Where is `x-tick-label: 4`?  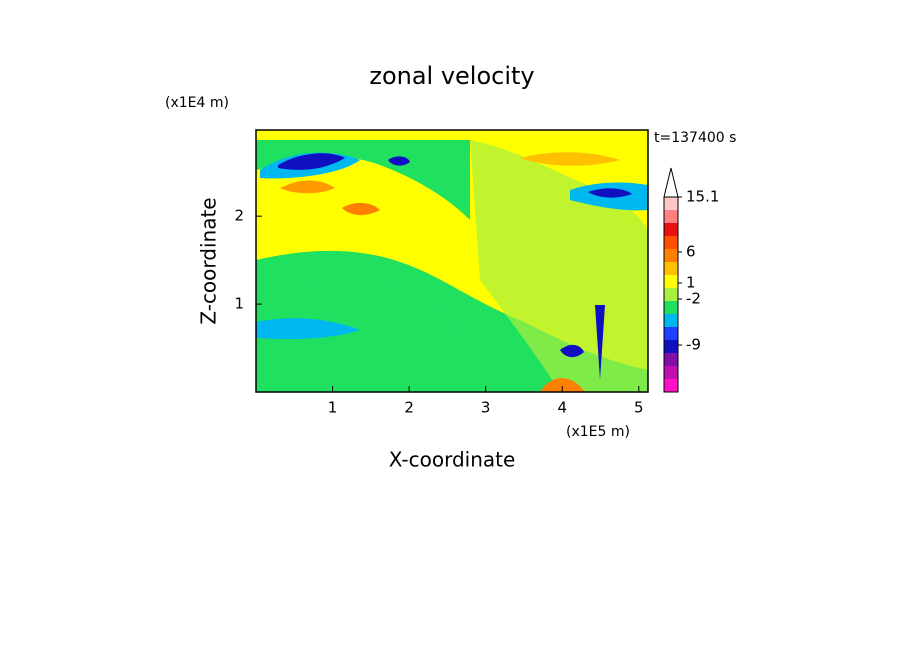 x-tick-label: 4 is located at coordinates (562, 408).